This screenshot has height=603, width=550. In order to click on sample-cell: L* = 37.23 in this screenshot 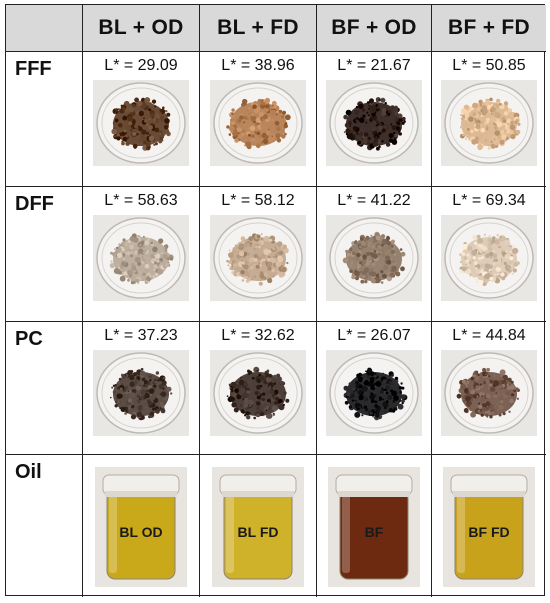, I will do `click(141, 388)`.